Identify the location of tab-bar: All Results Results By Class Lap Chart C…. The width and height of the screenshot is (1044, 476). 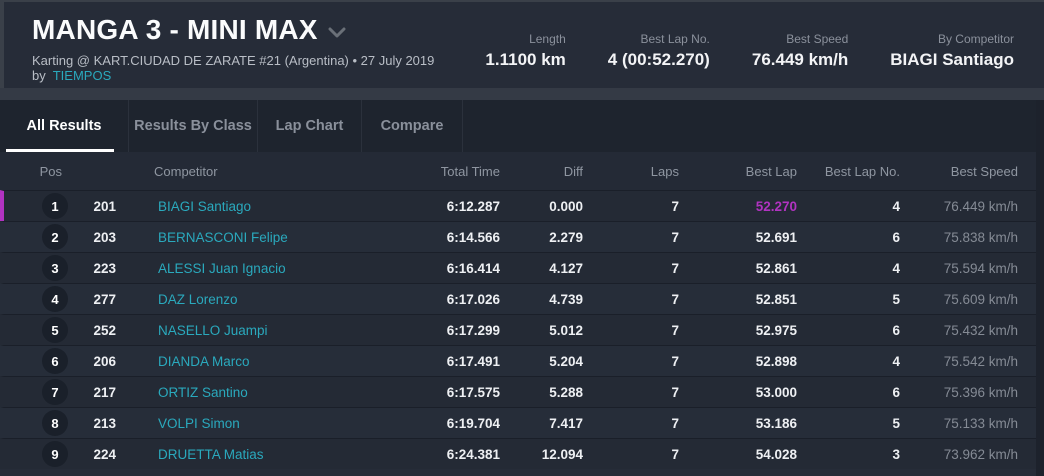
(522, 126).